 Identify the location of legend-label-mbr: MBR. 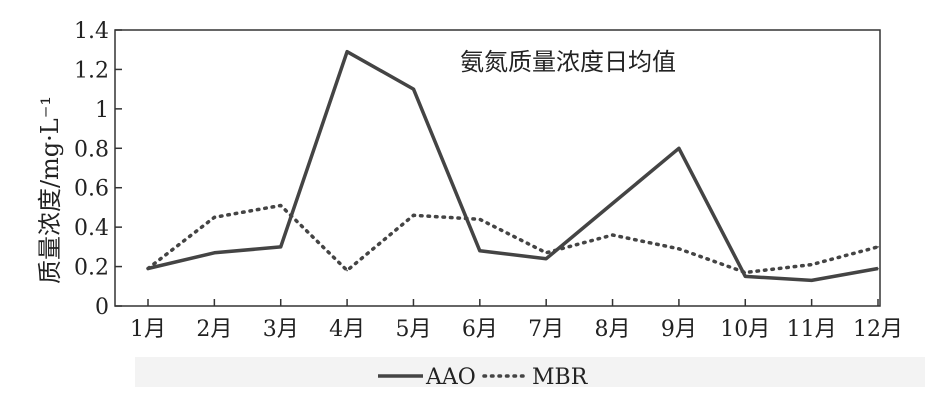
(560, 377).